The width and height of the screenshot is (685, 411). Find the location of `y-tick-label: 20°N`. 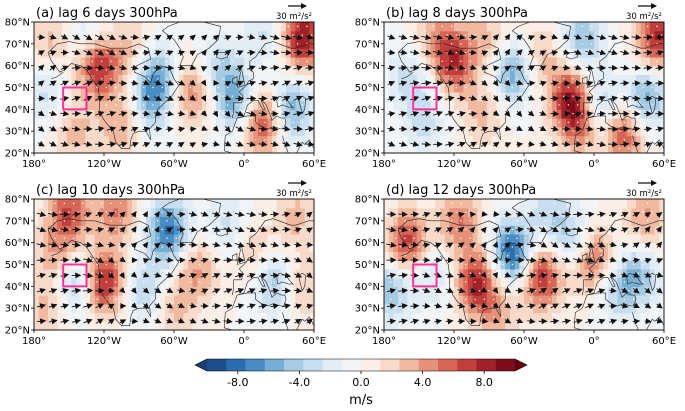

y-tick-label: 20°N is located at coordinates (17, 154).